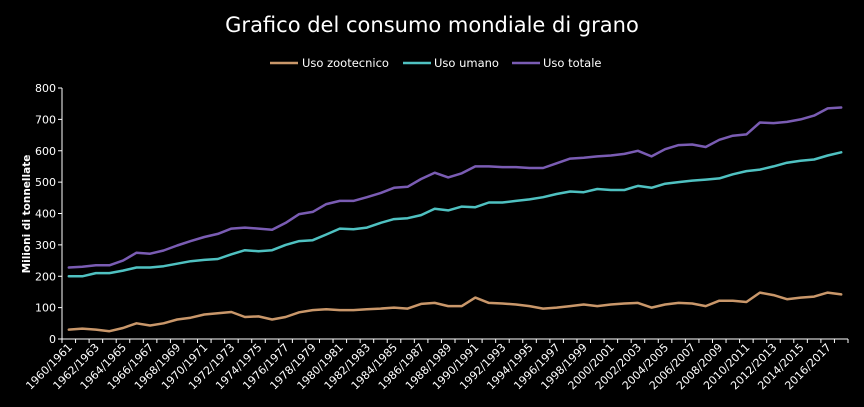 This screenshot has height=407, width=864. I want to click on y-axis-label: Milioni di tonnellate, so click(27, 214).